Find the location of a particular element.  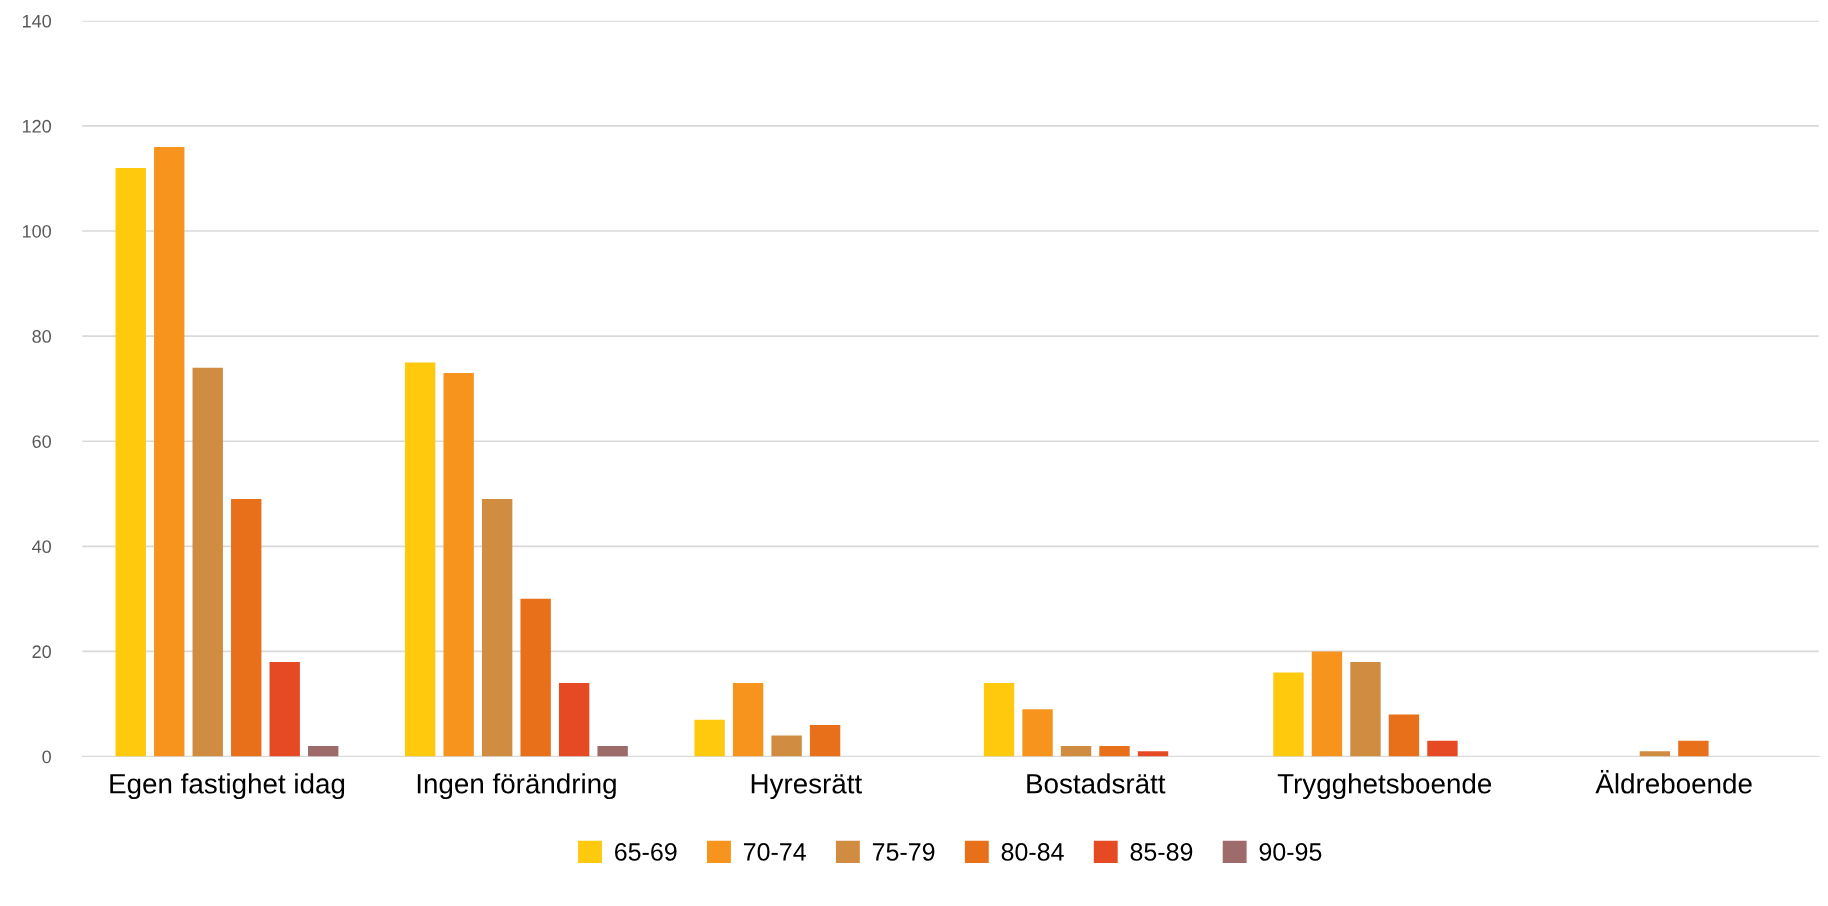

x-tick-label: Hyresrätt is located at coordinates (806, 787).